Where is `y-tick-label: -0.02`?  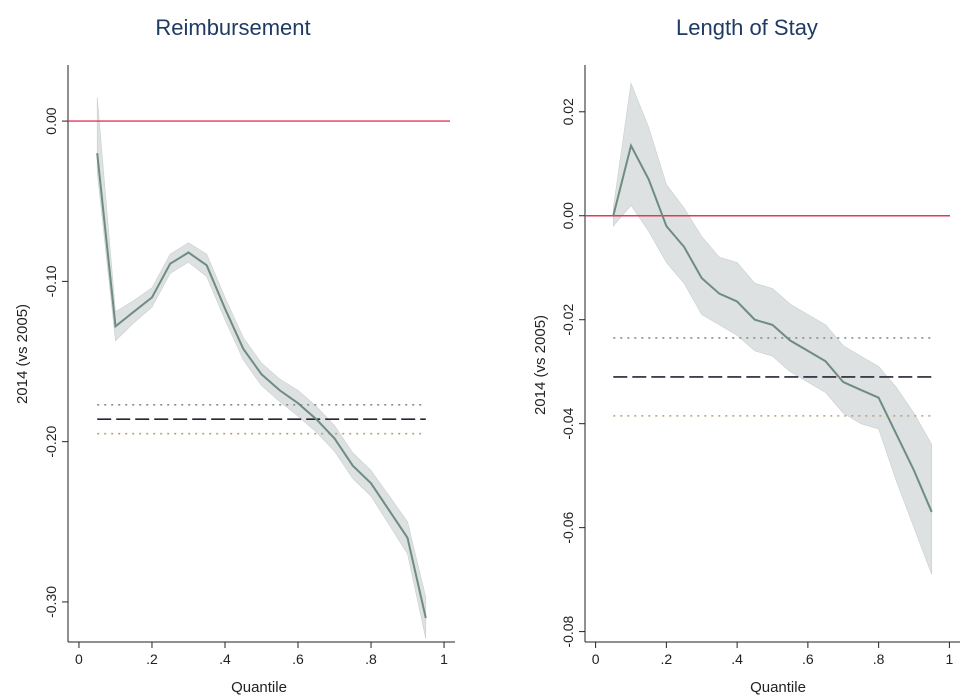 y-tick-label: -0.02 is located at coordinates (568, 320).